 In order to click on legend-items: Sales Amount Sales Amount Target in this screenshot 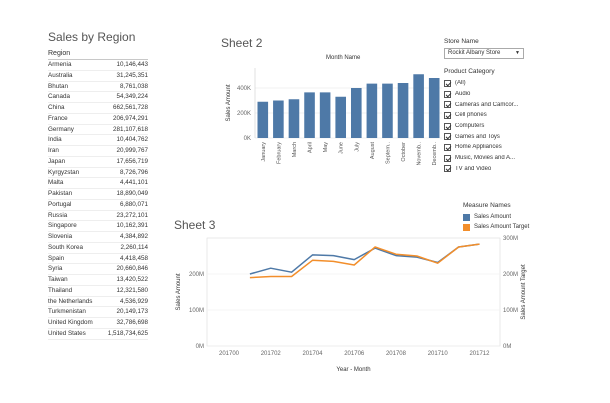, I will do `click(513, 222)`.